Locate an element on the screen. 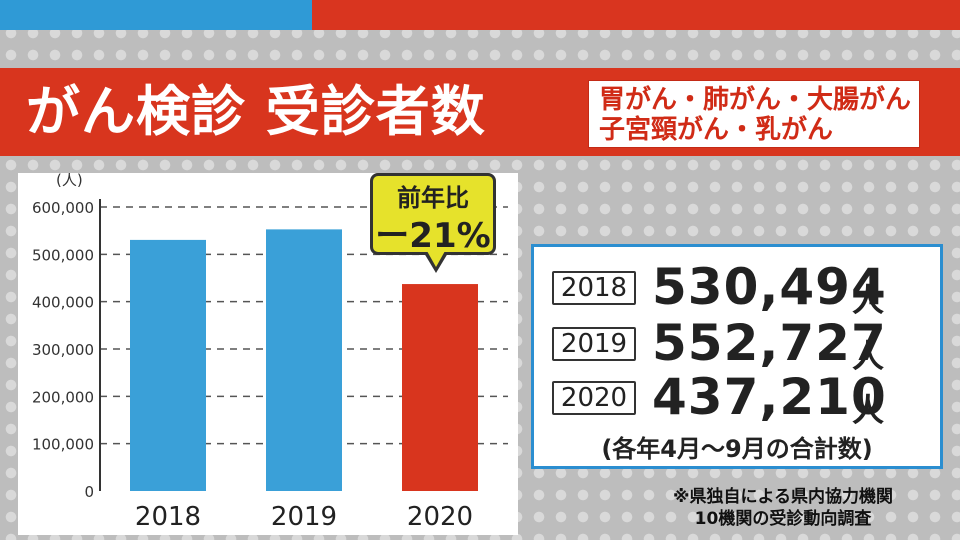 The width and height of the screenshot is (960, 540). footnote-line-2: 10機関の受診動向調査 is located at coordinates (783, 519).